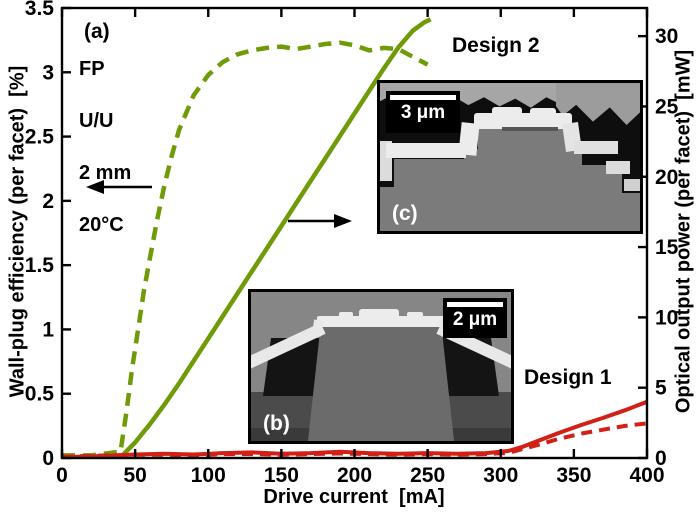 This screenshot has width=700, height=517. What do you see at coordinates (666, 317) in the screenshot?
I see `y-right-tick-label: 10` at bounding box center [666, 317].